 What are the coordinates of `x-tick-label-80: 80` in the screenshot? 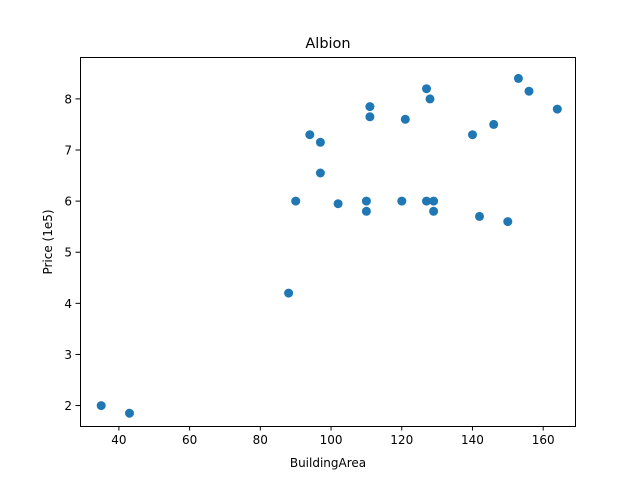 It's located at (260, 440).